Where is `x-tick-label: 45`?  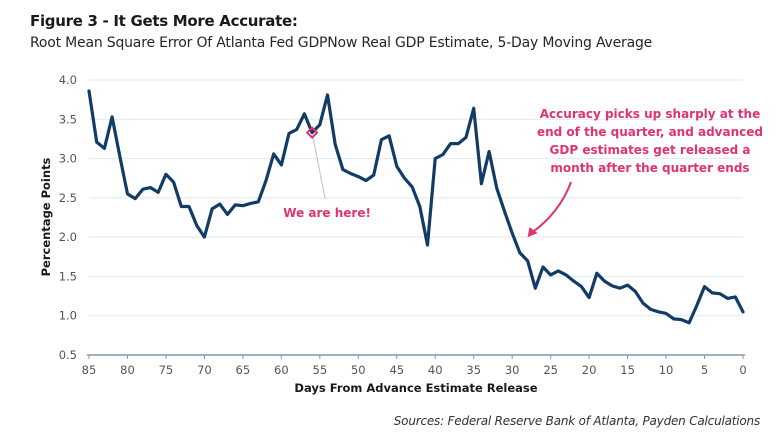 x-tick-label: 45 is located at coordinates (396, 370).